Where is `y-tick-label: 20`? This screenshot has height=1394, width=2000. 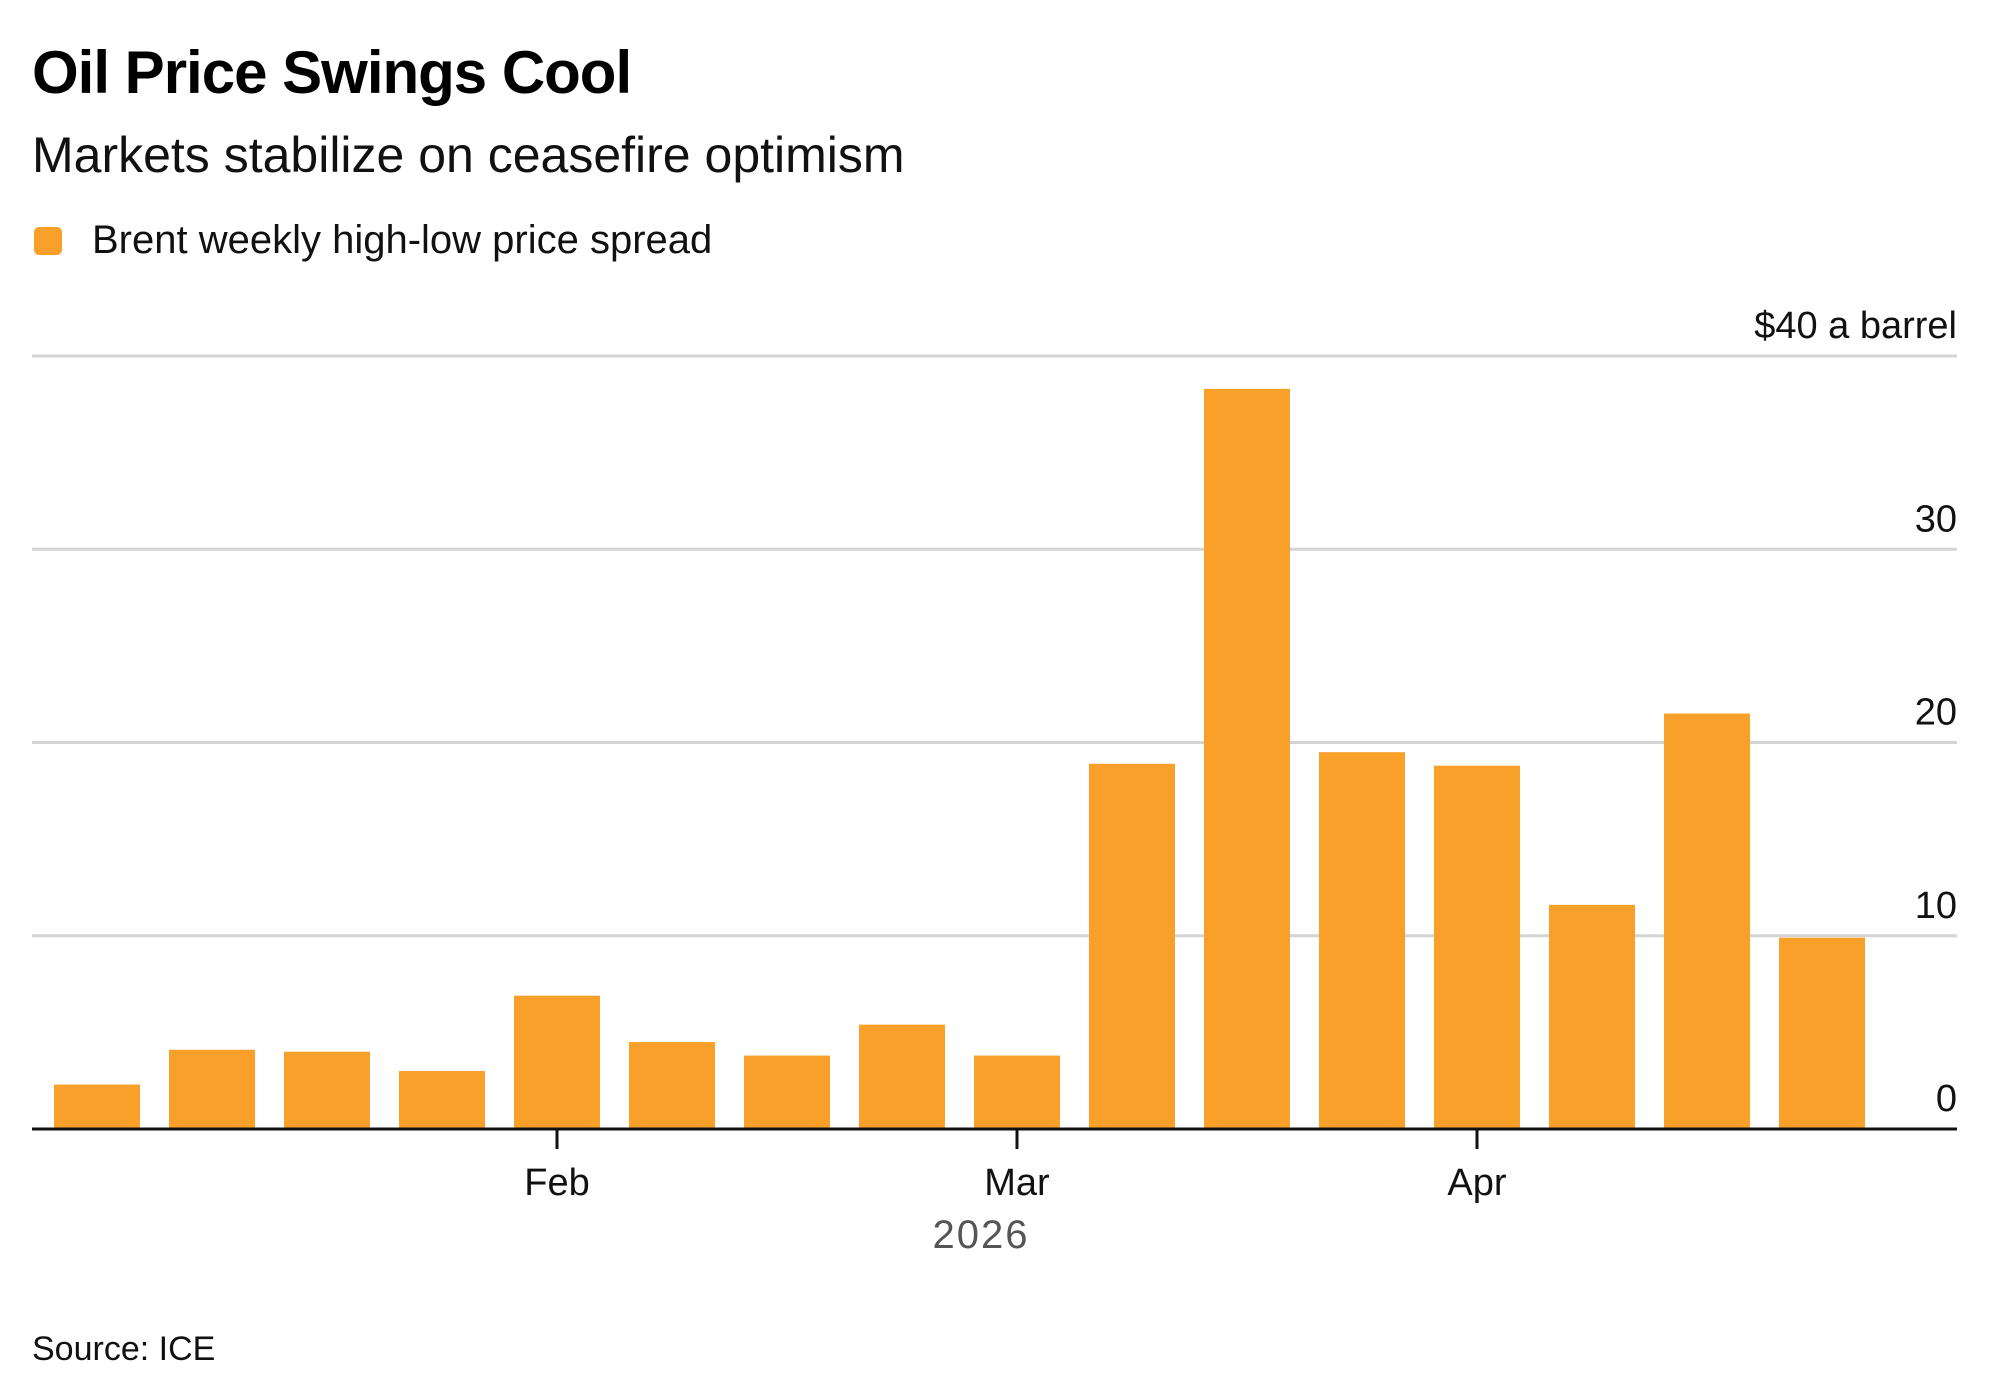
y-tick-label: 20 is located at coordinates (1936, 713).